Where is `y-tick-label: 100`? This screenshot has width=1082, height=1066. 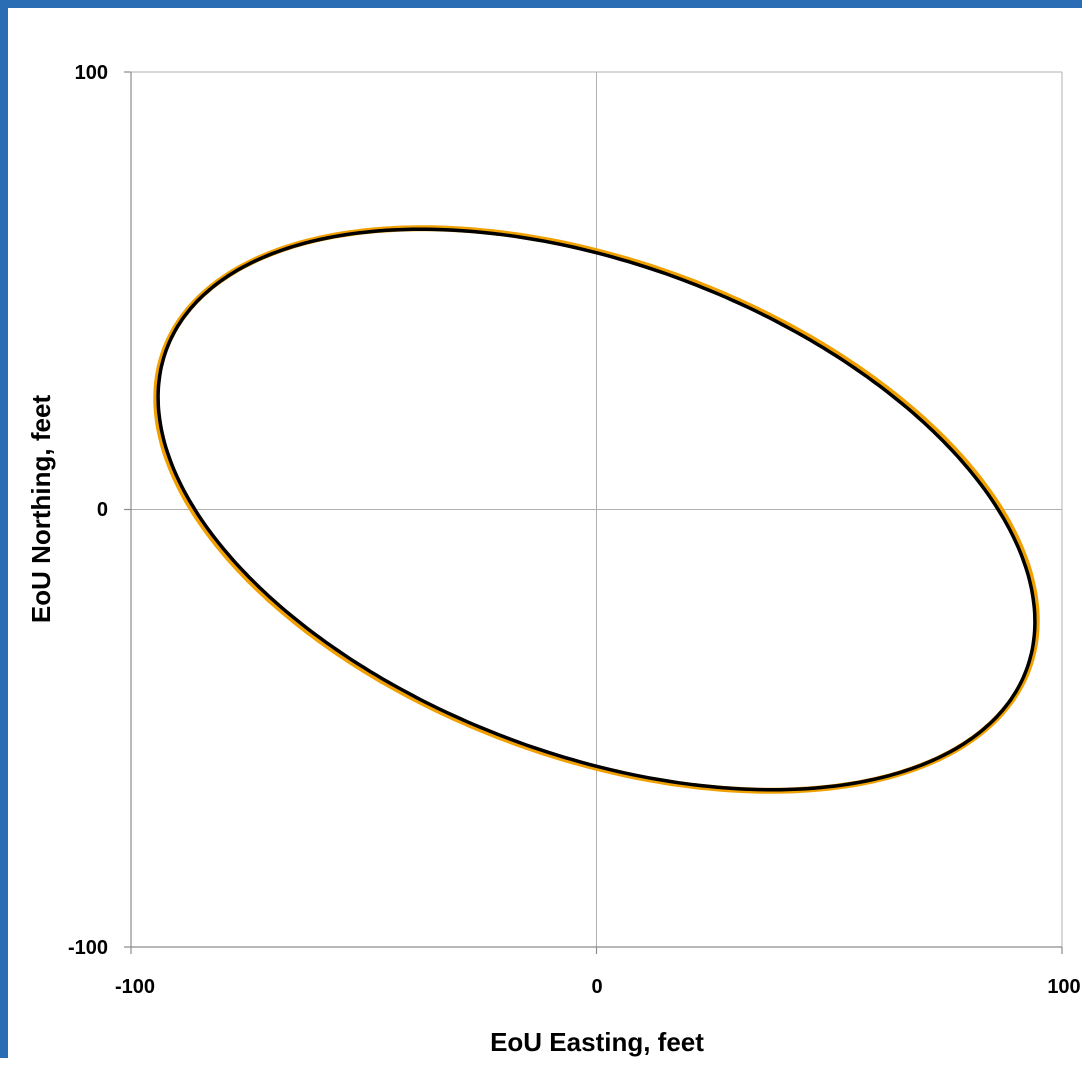 y-tick-label: 100 is located at coordinates (91, 73).